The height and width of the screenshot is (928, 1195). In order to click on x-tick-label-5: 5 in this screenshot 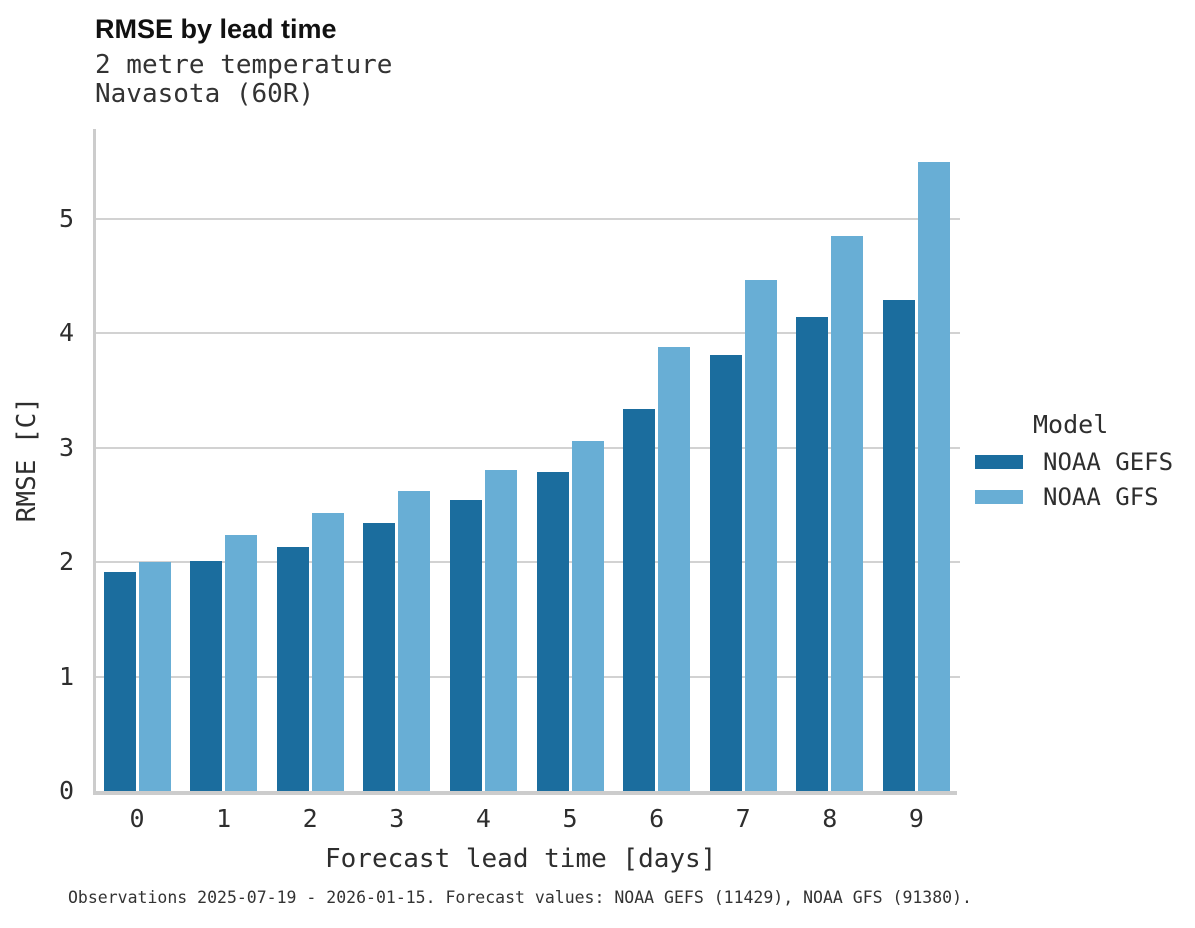, I will do `click(570, 818)`.